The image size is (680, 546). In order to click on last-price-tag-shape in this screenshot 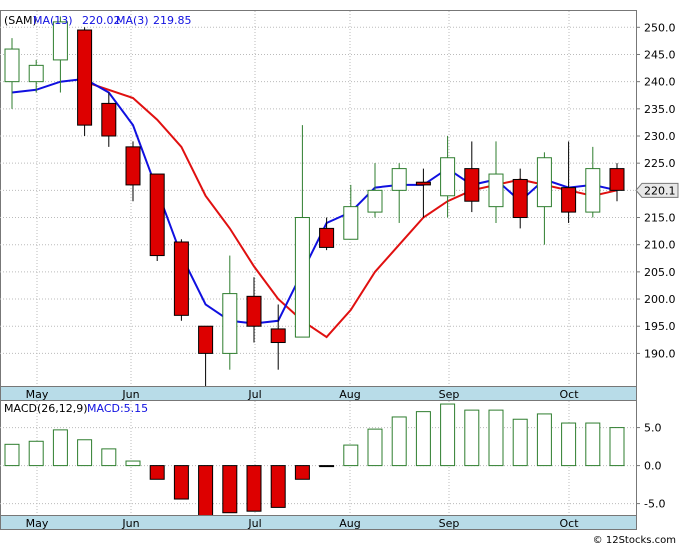, I will do `click(657, 190)`.